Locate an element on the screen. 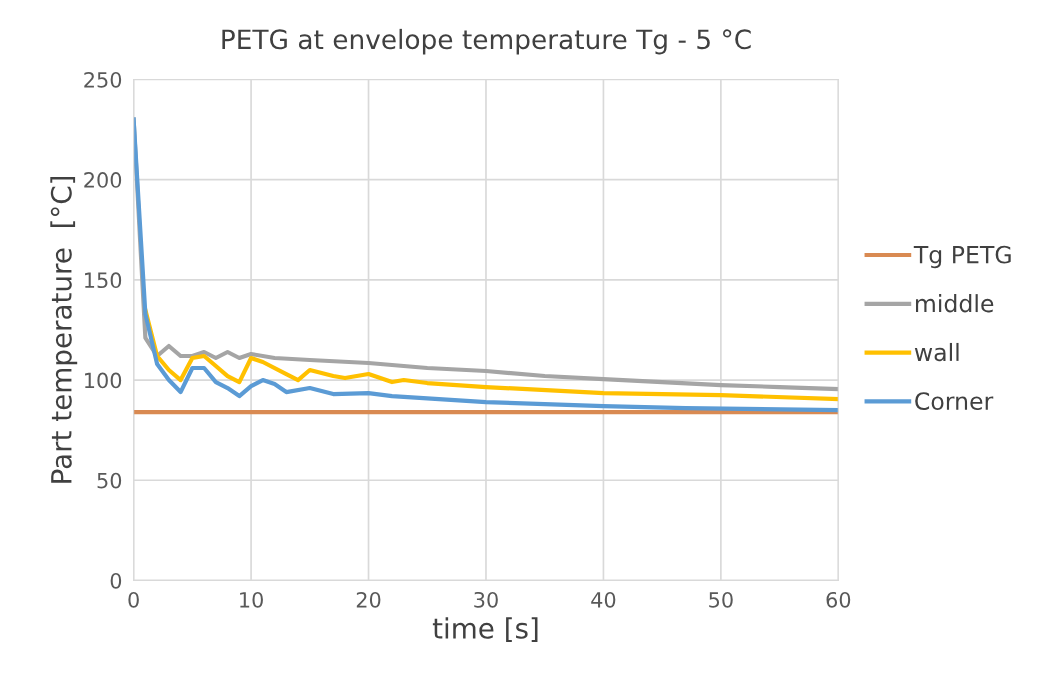 Image resolution: width=1044 pixels, height=691 pixels. y-tick-label: 250 is located at coordinates (103, 79).